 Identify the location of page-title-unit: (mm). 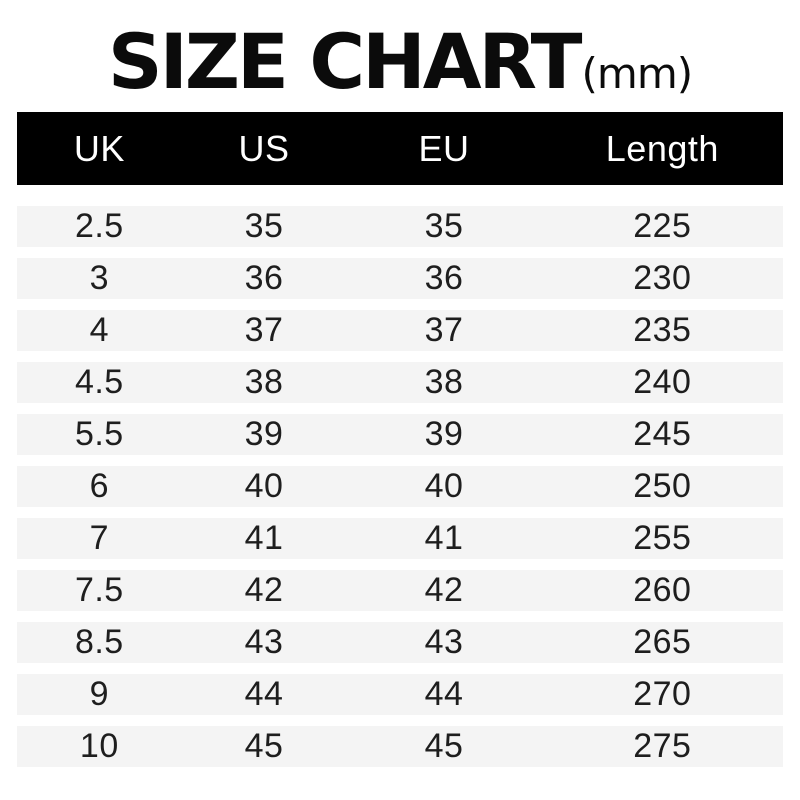
(637, 73).